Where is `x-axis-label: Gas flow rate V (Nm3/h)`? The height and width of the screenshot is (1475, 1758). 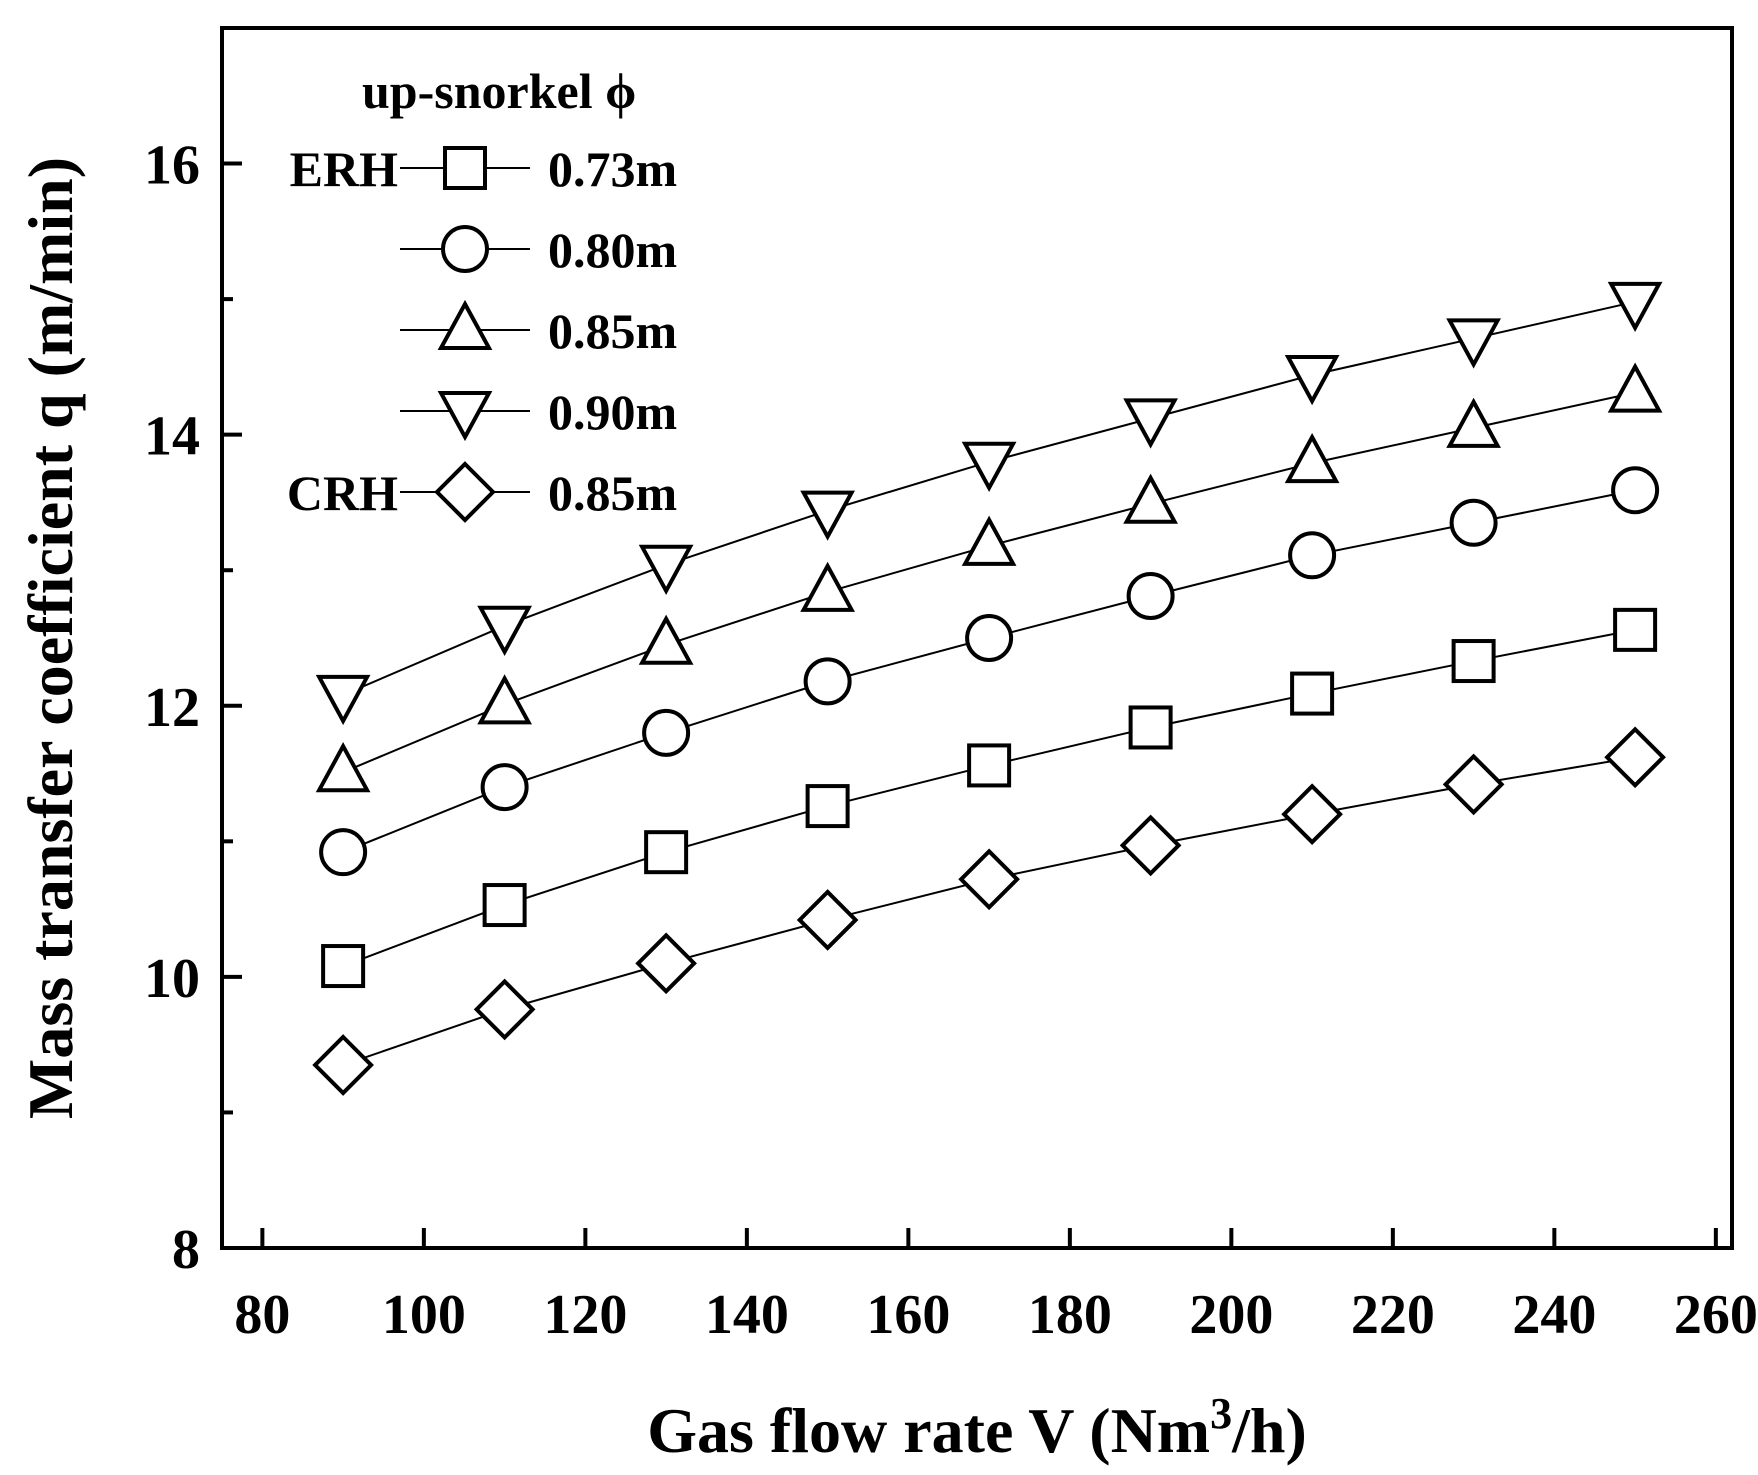 x-axis-label: Gas flow rate V (Nm3/h) is located at coordinates (977, 1428).